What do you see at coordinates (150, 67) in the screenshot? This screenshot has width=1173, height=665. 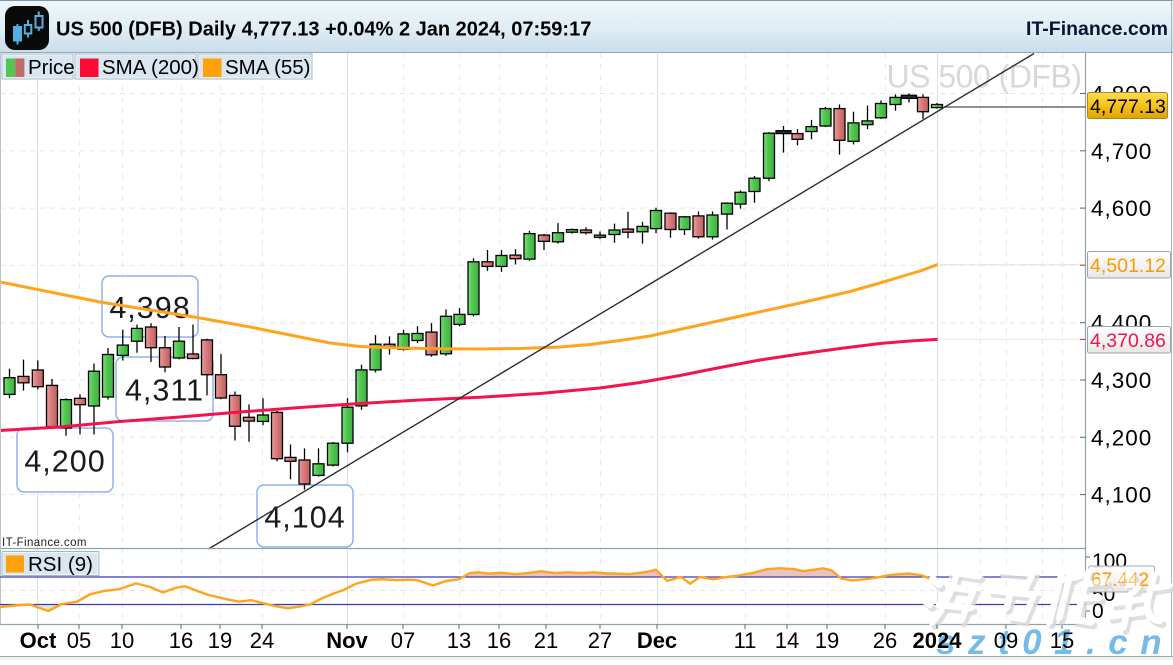 I see `svg-text: SMA (200)` at bounding box center [150, 67].